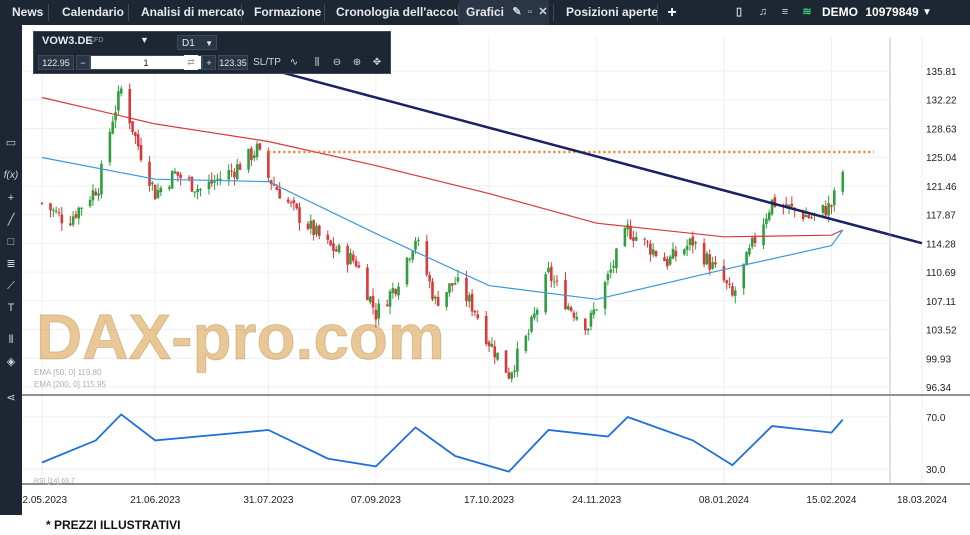 The width and height of the screenshot is (970, 535). Describe the element at coordinates (612, 12) in the screenshot. I see `tab-posizioni-aperte: Posizioni aperte` at that location.